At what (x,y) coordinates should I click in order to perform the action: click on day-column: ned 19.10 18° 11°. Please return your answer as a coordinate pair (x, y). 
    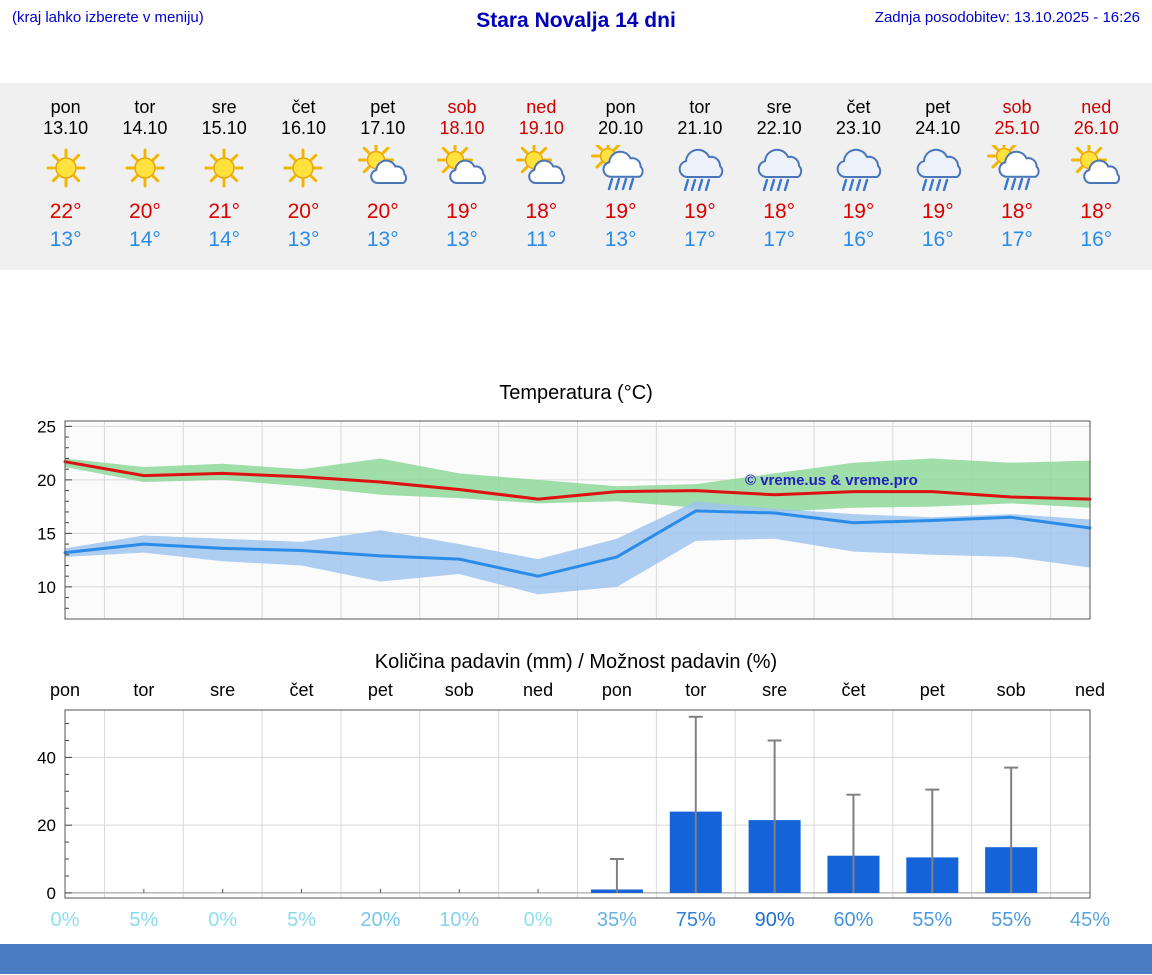
    Looking at the image, I should click on (541, 174).